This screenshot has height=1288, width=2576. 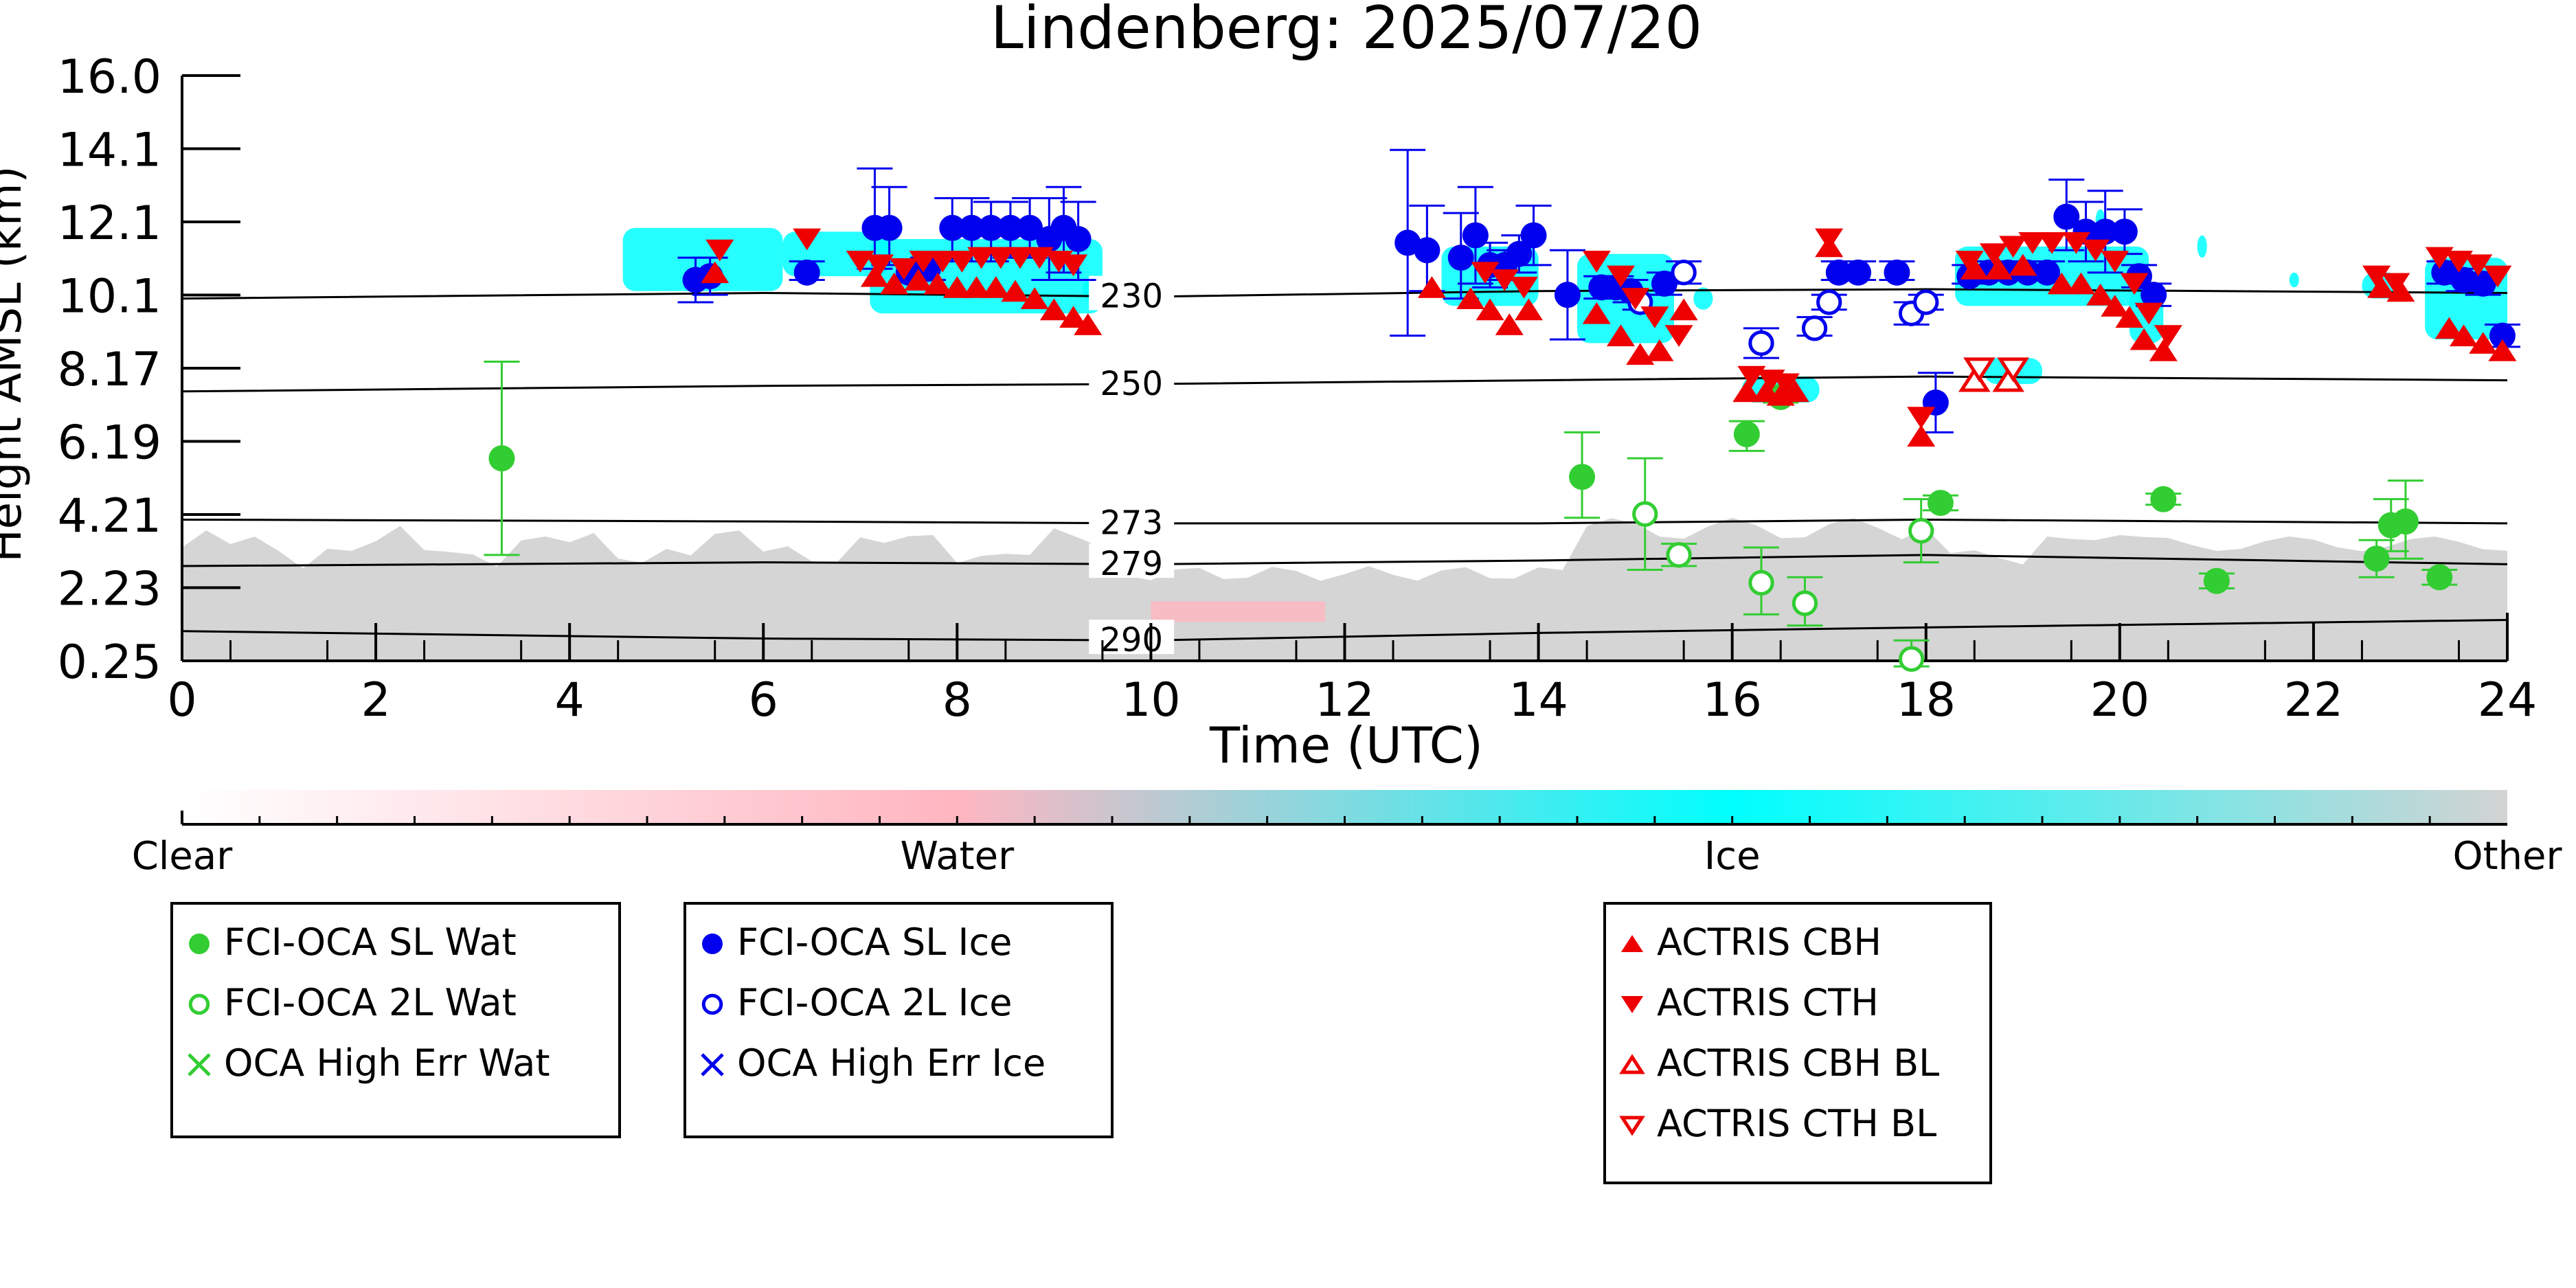 I want to click on legend-label: FCI-OCA SL Ice, so click(x=874, y=942).